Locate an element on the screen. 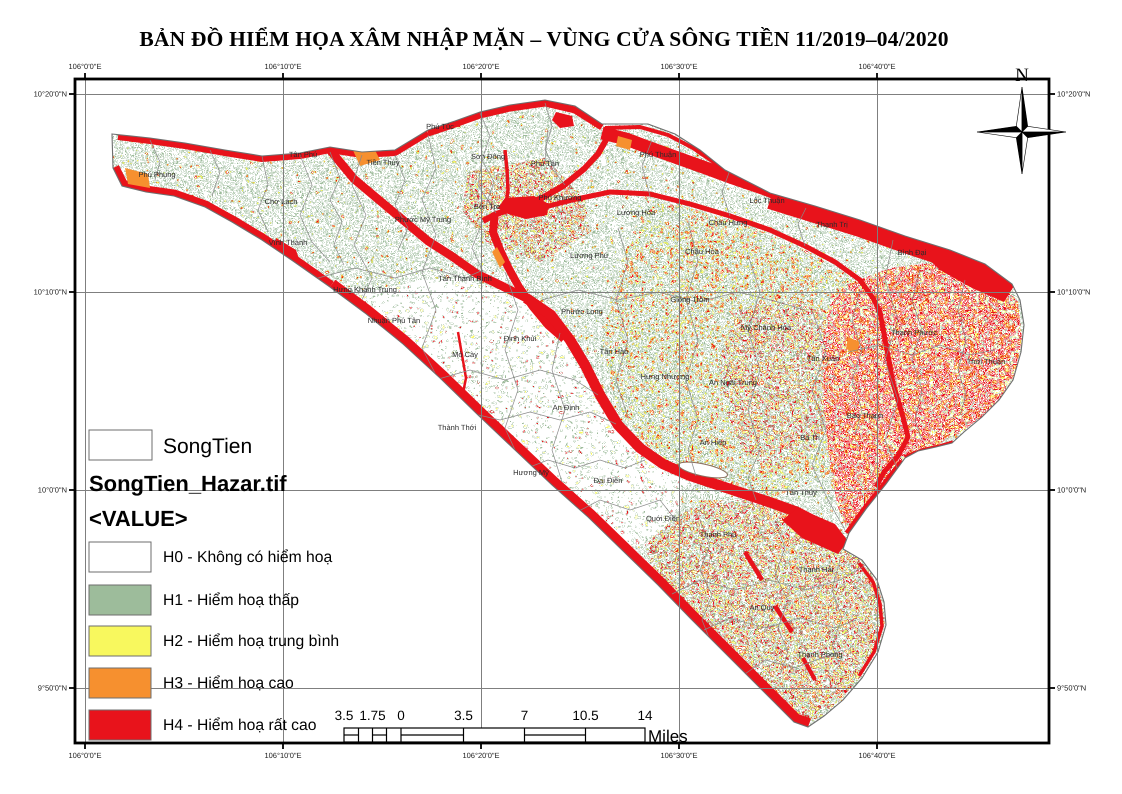 This screenshot has width=1122, height=794. svg-text: Phú Phụng is located at coordinates (156, 174).